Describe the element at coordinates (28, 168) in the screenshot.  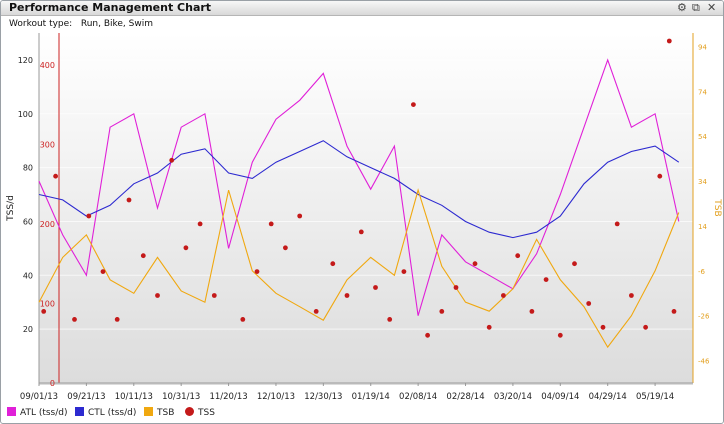
I see `y-left-tick-label-3: 80` at that location.